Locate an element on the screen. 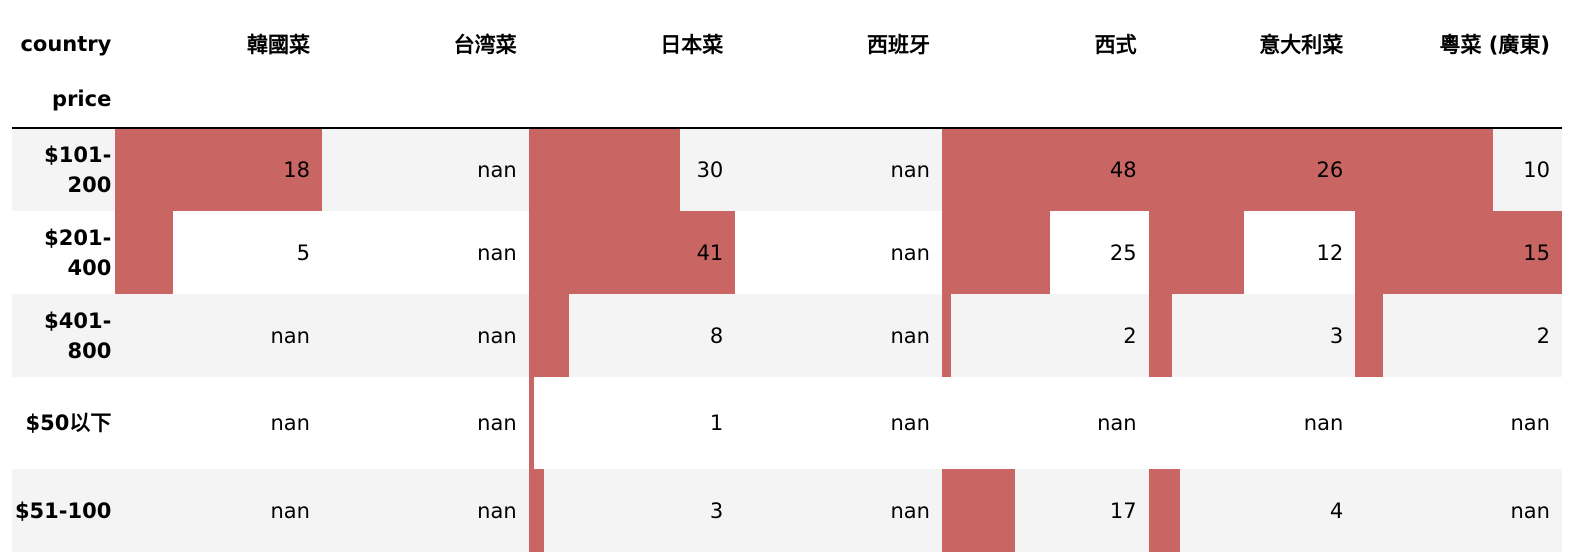 This screenshot has height=558, width=1582. data-cell: 26 is located at coordinates (1252, 169).